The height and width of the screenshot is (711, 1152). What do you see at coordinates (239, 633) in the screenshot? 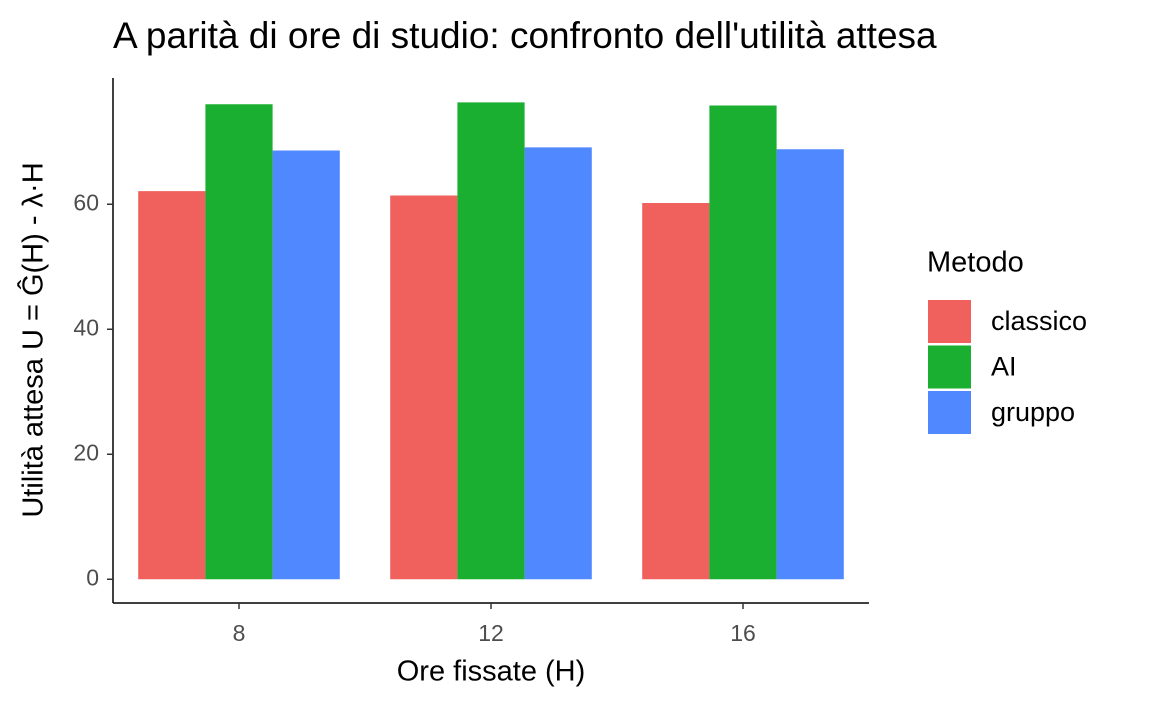
I see `x-tick-label: 8` at bounding box center [239, 633].